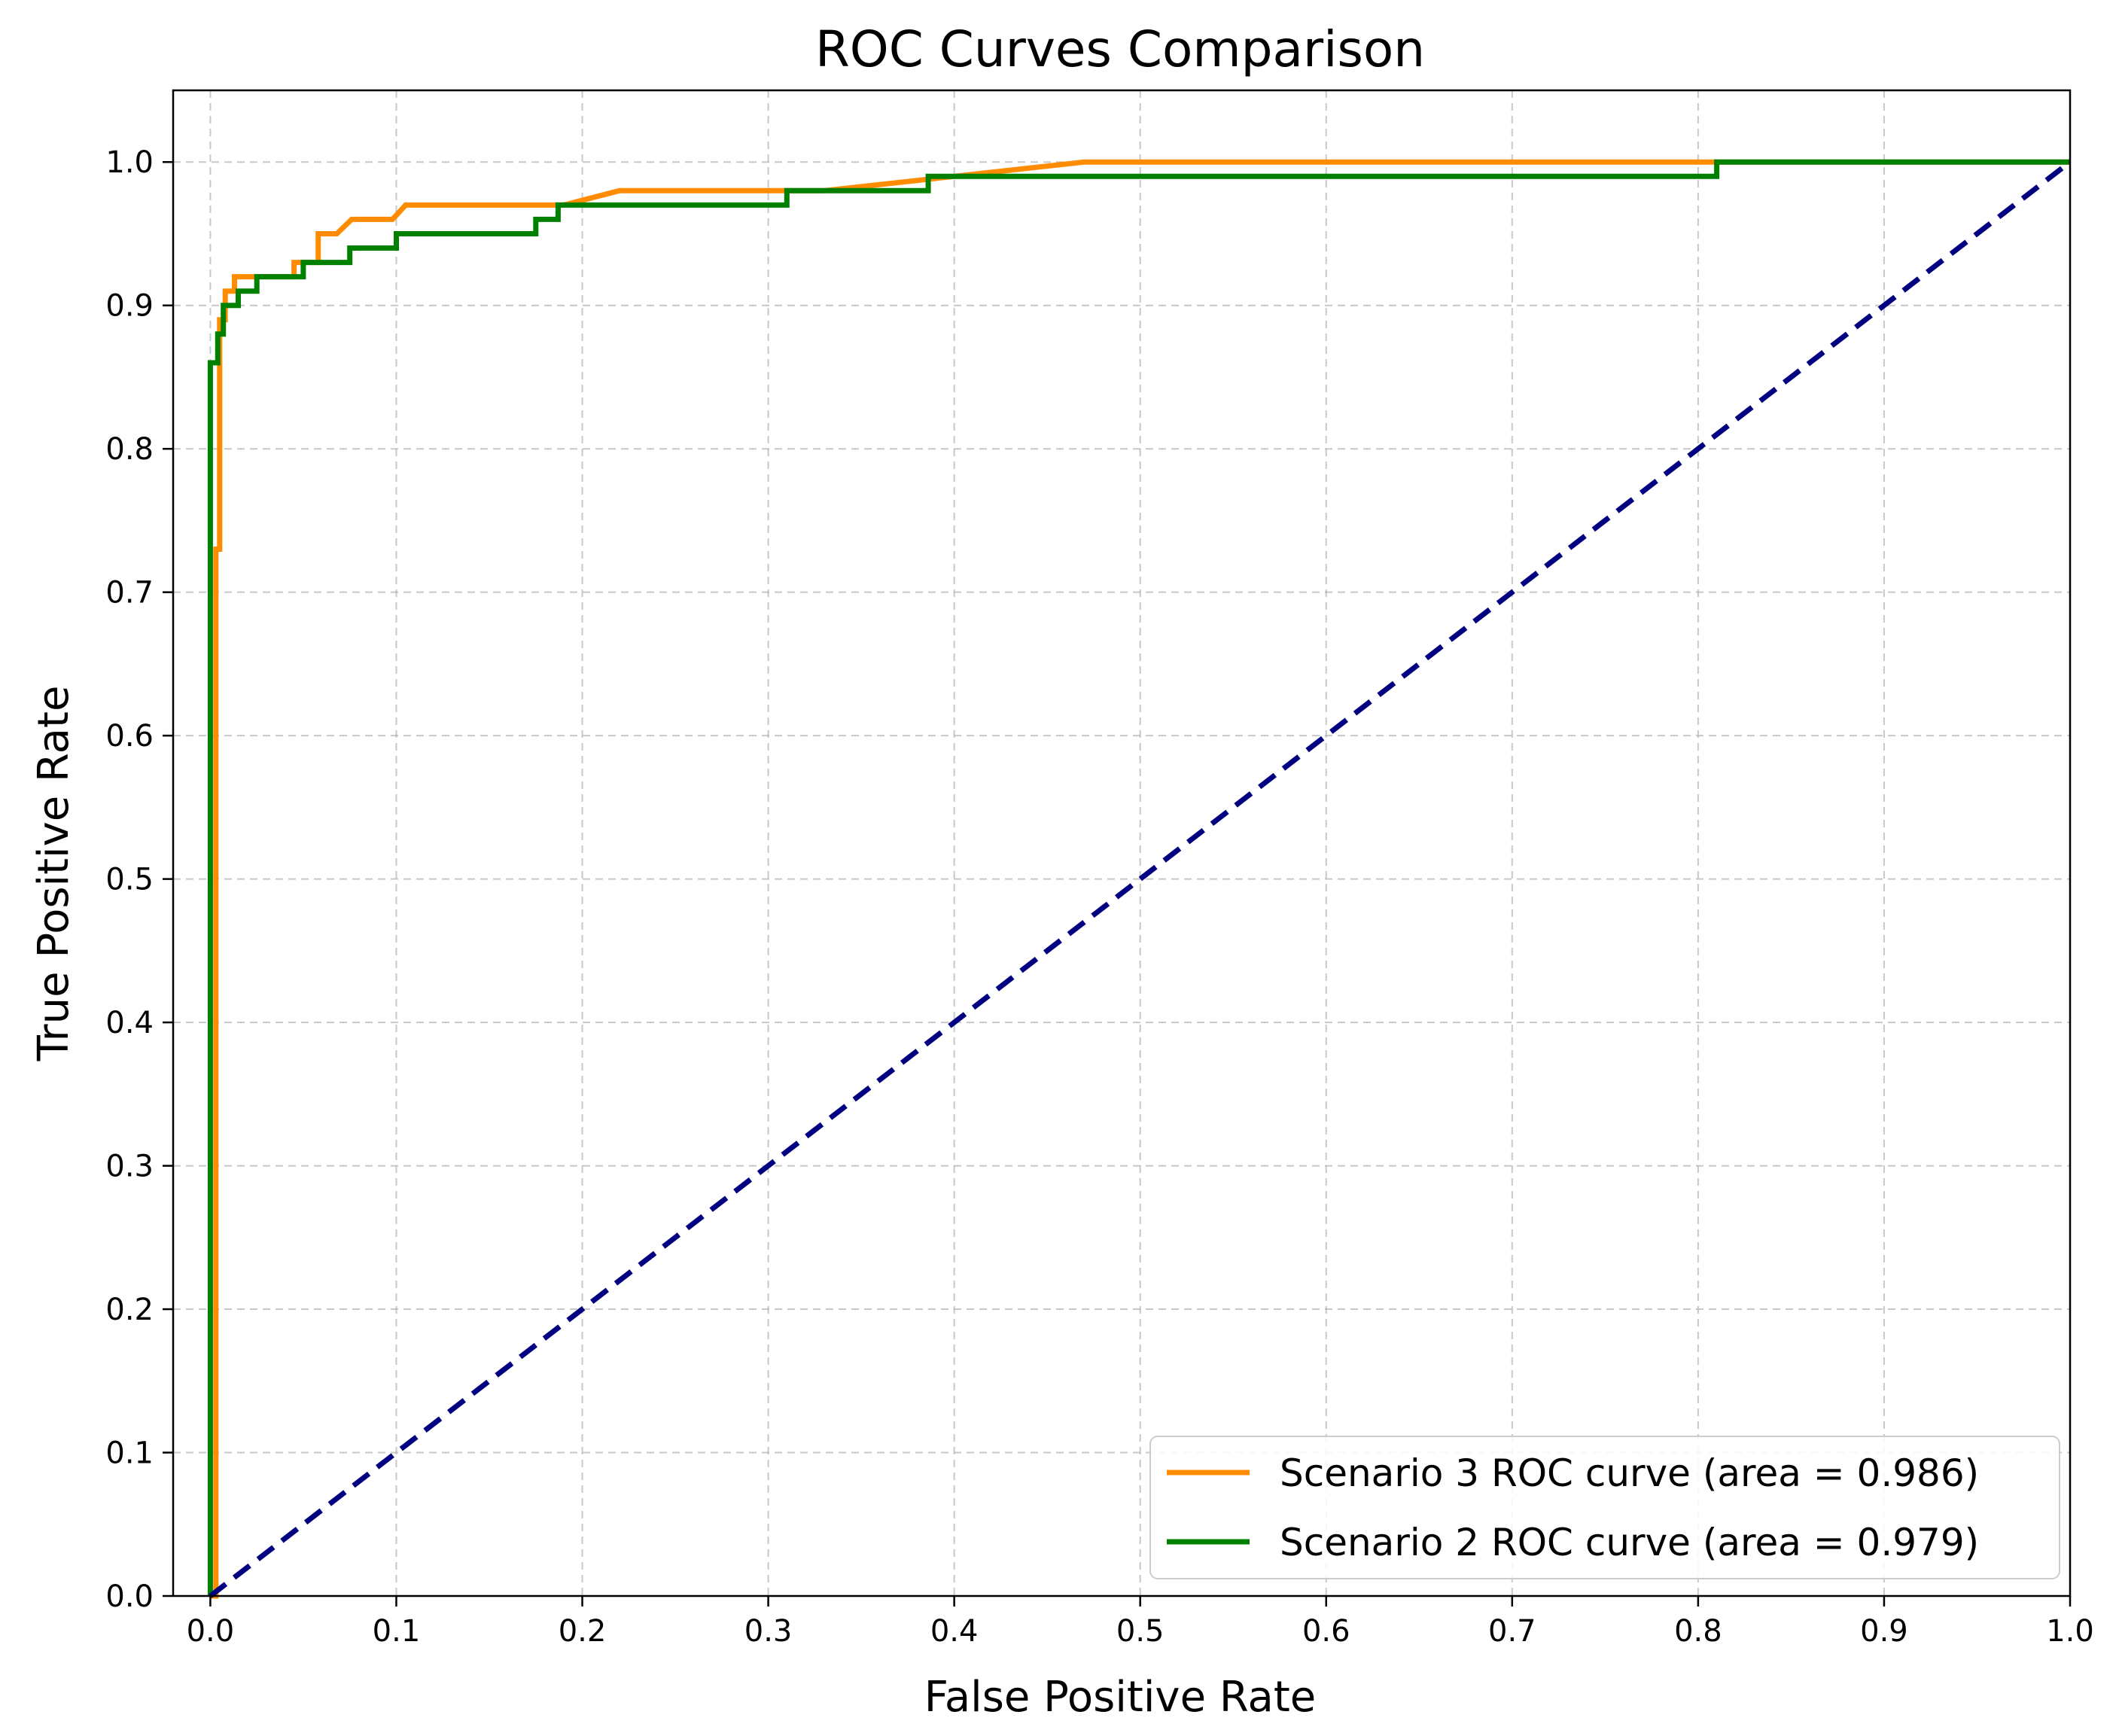 The height and width of the screenshot is (1736, 2119). What do you see at coordinates (130, 1023) in the screenshot?
I see `y-tick-label: 0.4` at bounding box center [130, 1023].